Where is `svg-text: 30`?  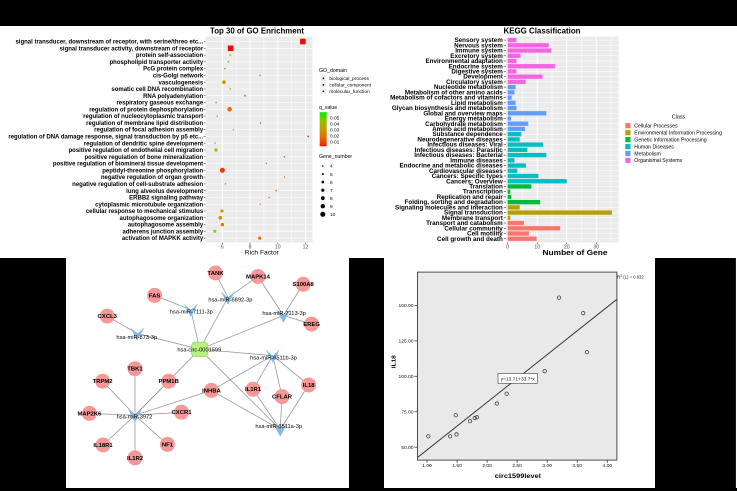 svg-text: 30 is located at coordinates (596, 248).